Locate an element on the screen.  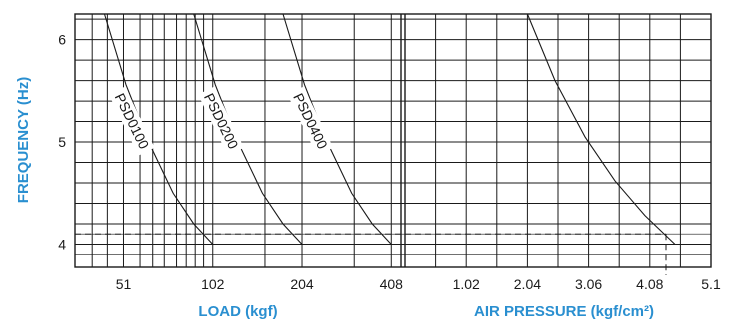
y-axis-title: FREQUENCY (Hz) is located at coordinates (23, 140).